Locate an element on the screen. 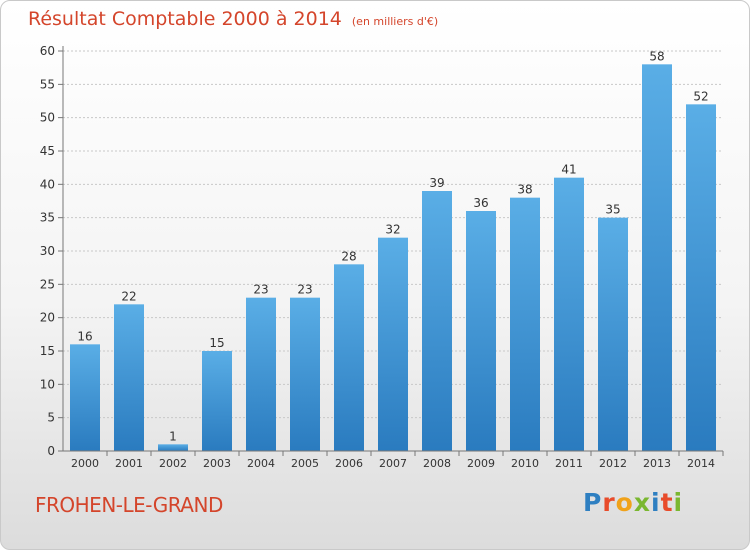  data-label: 38 is located at coordinates (524, 190).